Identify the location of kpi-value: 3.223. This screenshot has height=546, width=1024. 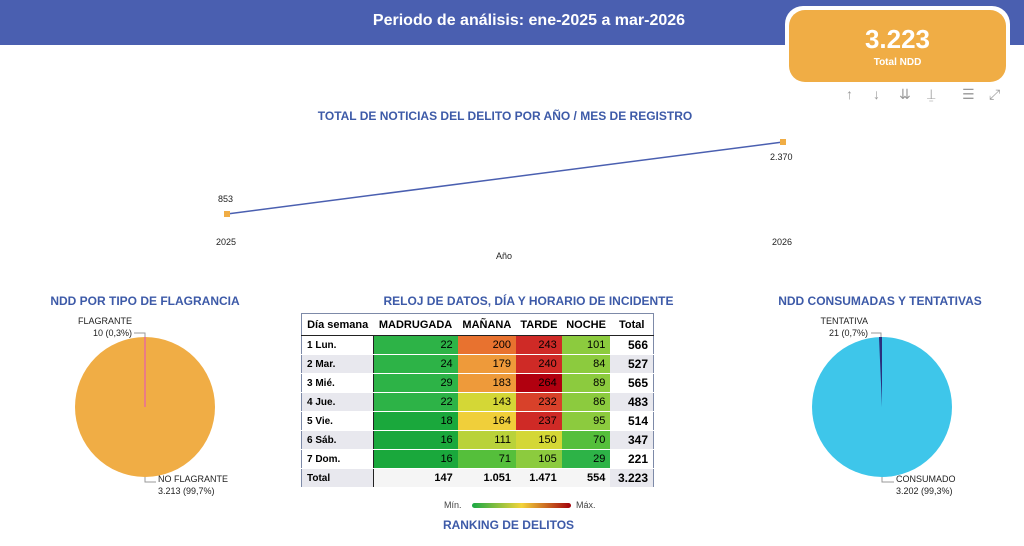
(897, 39).